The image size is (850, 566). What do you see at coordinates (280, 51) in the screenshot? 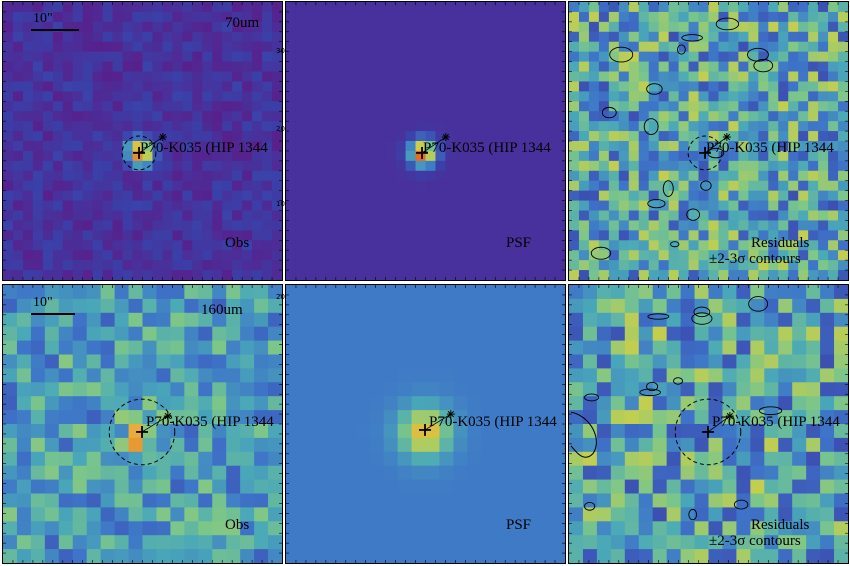
I see `tick-label: 30` at bounding box center [280, 51].